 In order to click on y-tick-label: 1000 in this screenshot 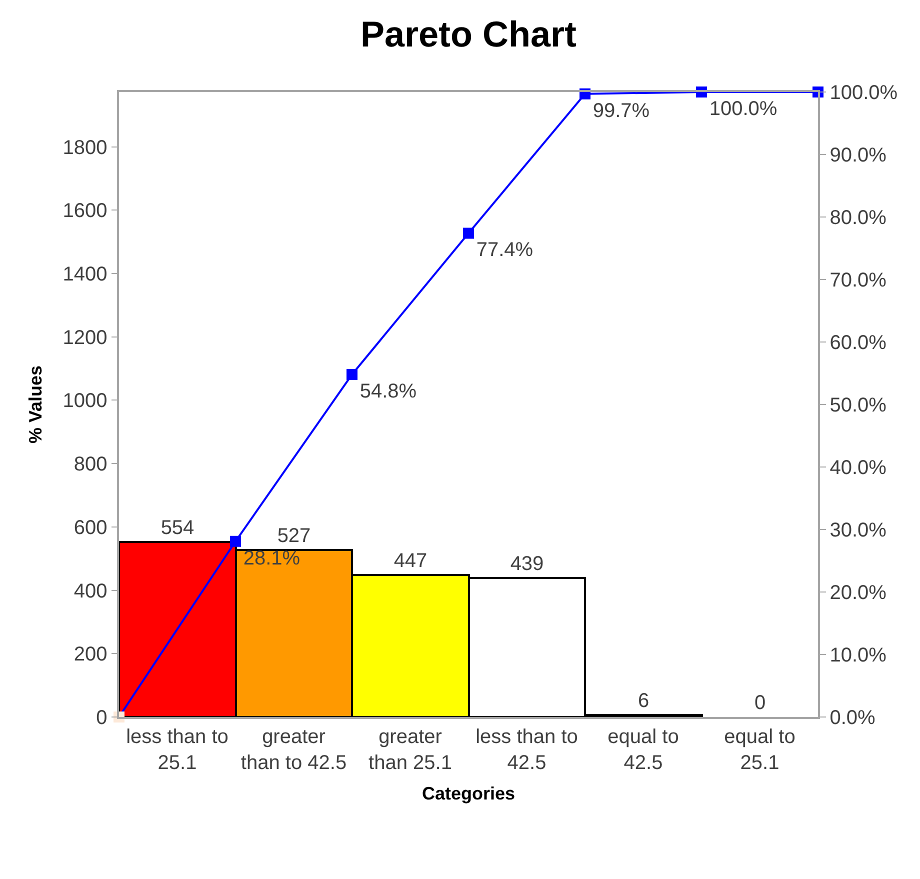, I will do `click(85, 401)`.